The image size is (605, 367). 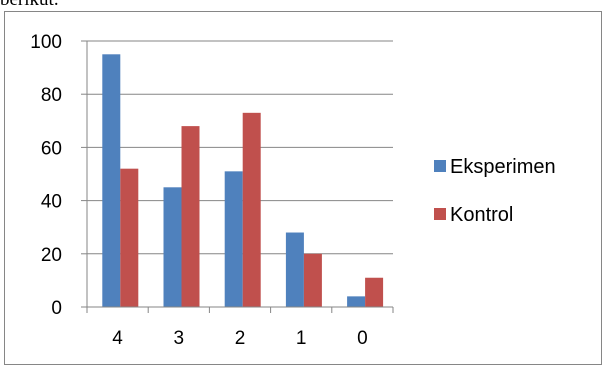 What do you see at coordinates (46, 42) in the screenshot?
I see `y-tick-label: 100` at bounding box center [46, 42].